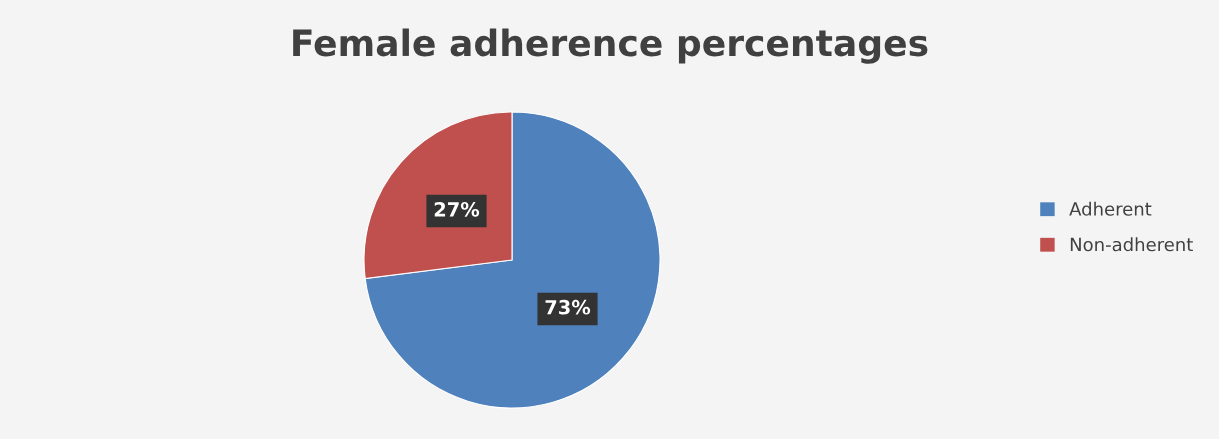 The width and height of the screenshot is (1219, 439). Describe the element at coordinates (457, 209) in the screenshot. I see `data-label: 27%` at that location.